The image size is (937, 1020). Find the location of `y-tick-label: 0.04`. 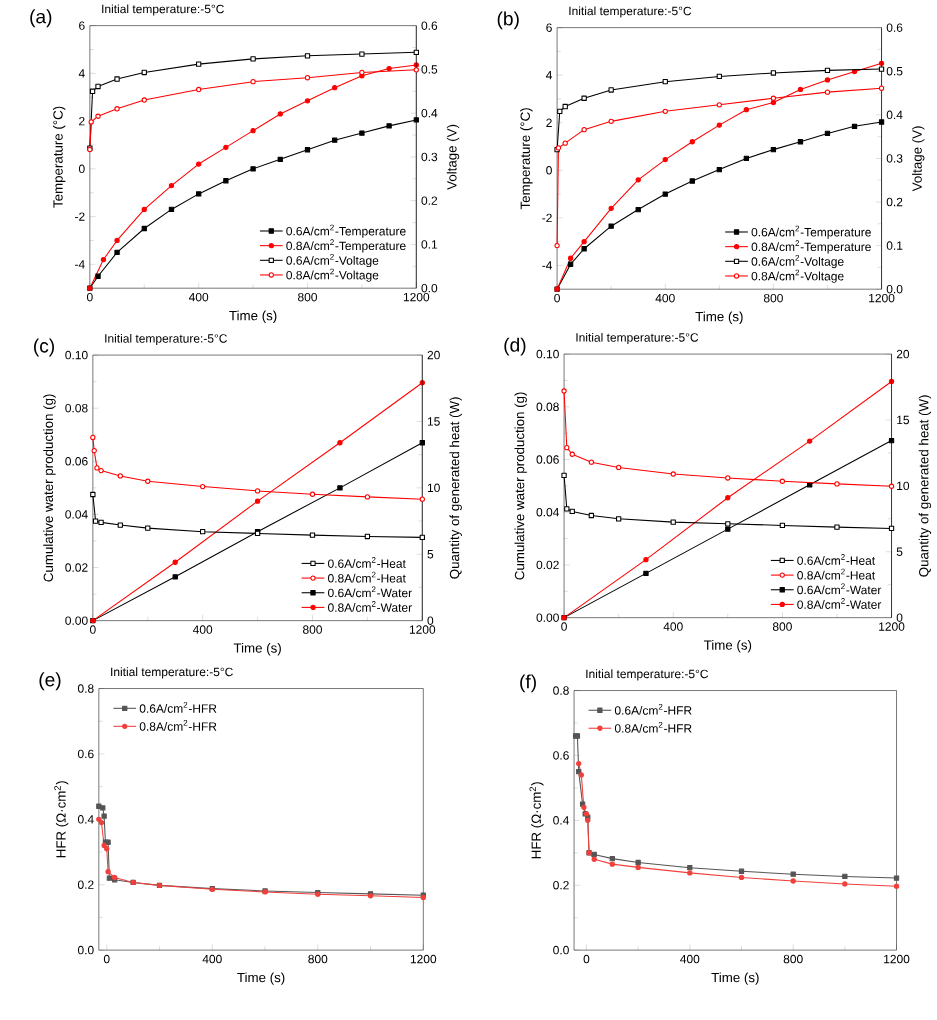

y-tick-label: 0.04 is located at coordinates (76, 514).